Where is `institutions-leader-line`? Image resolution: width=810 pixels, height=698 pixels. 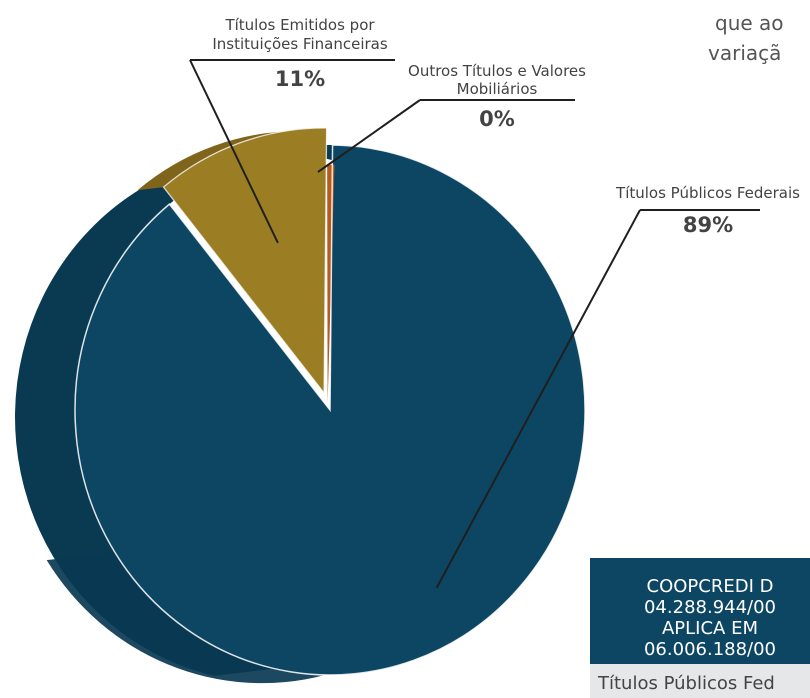 institutions-leader-line is located at coordinates (234, 151).